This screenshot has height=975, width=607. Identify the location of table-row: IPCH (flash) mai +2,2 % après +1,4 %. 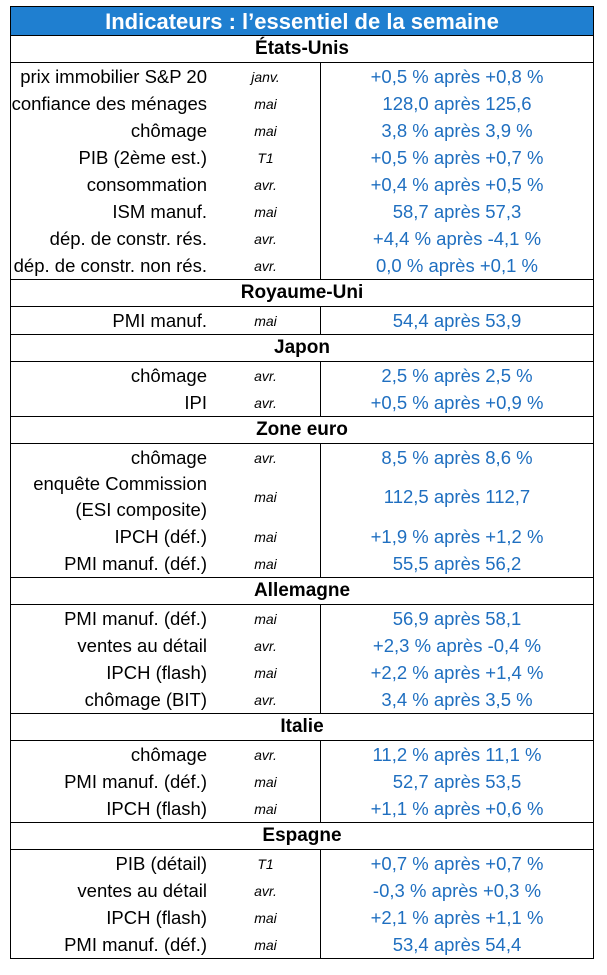
(302, 672).